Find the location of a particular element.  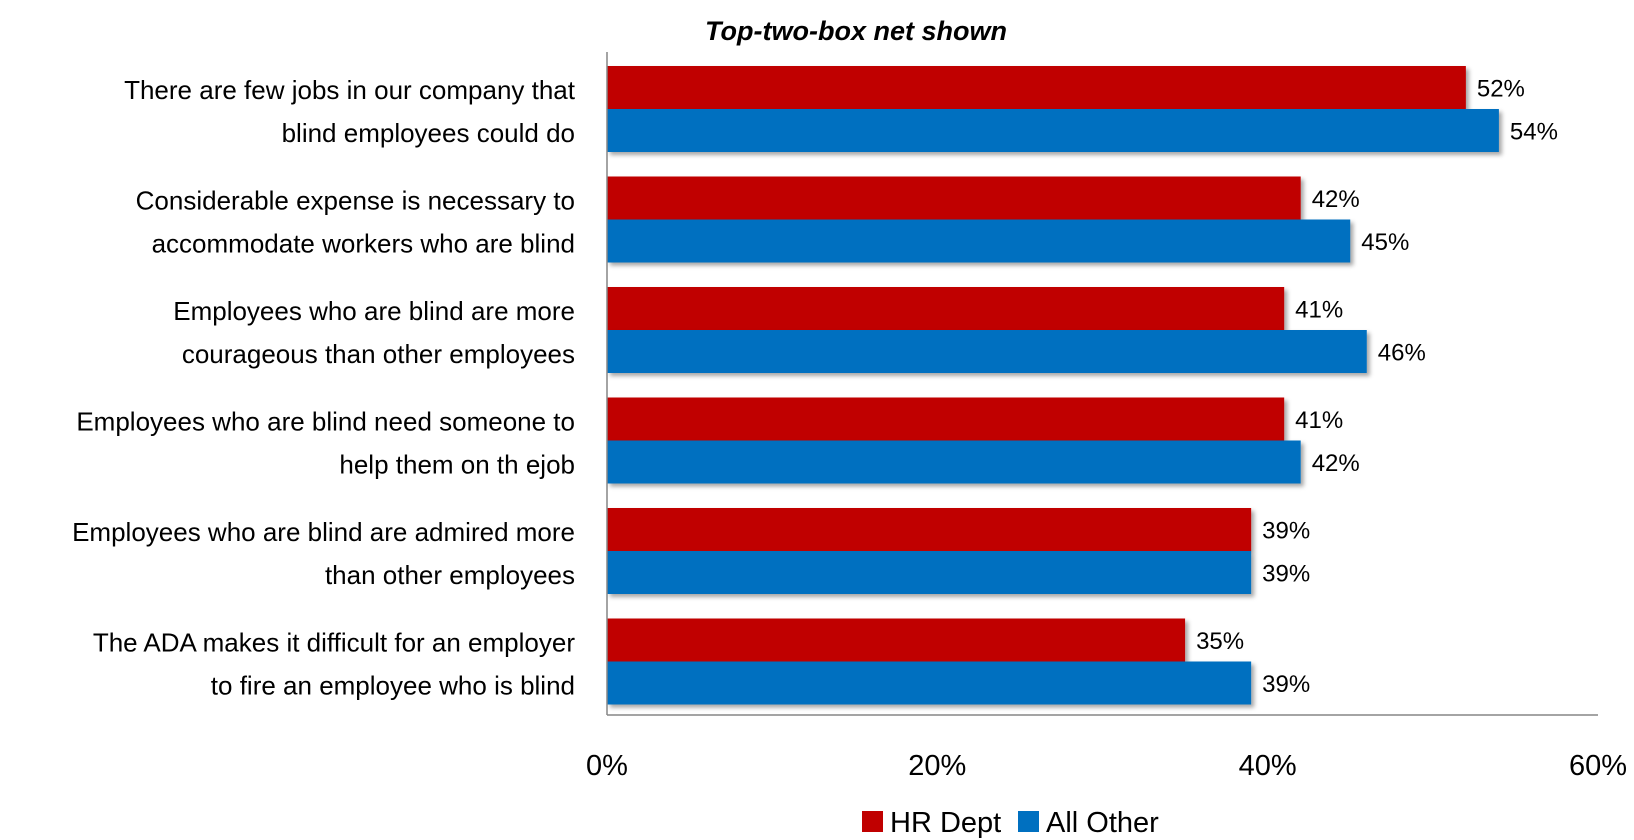

value-label-hr-dept-2: 42% is located at coordinates (1336, 199).